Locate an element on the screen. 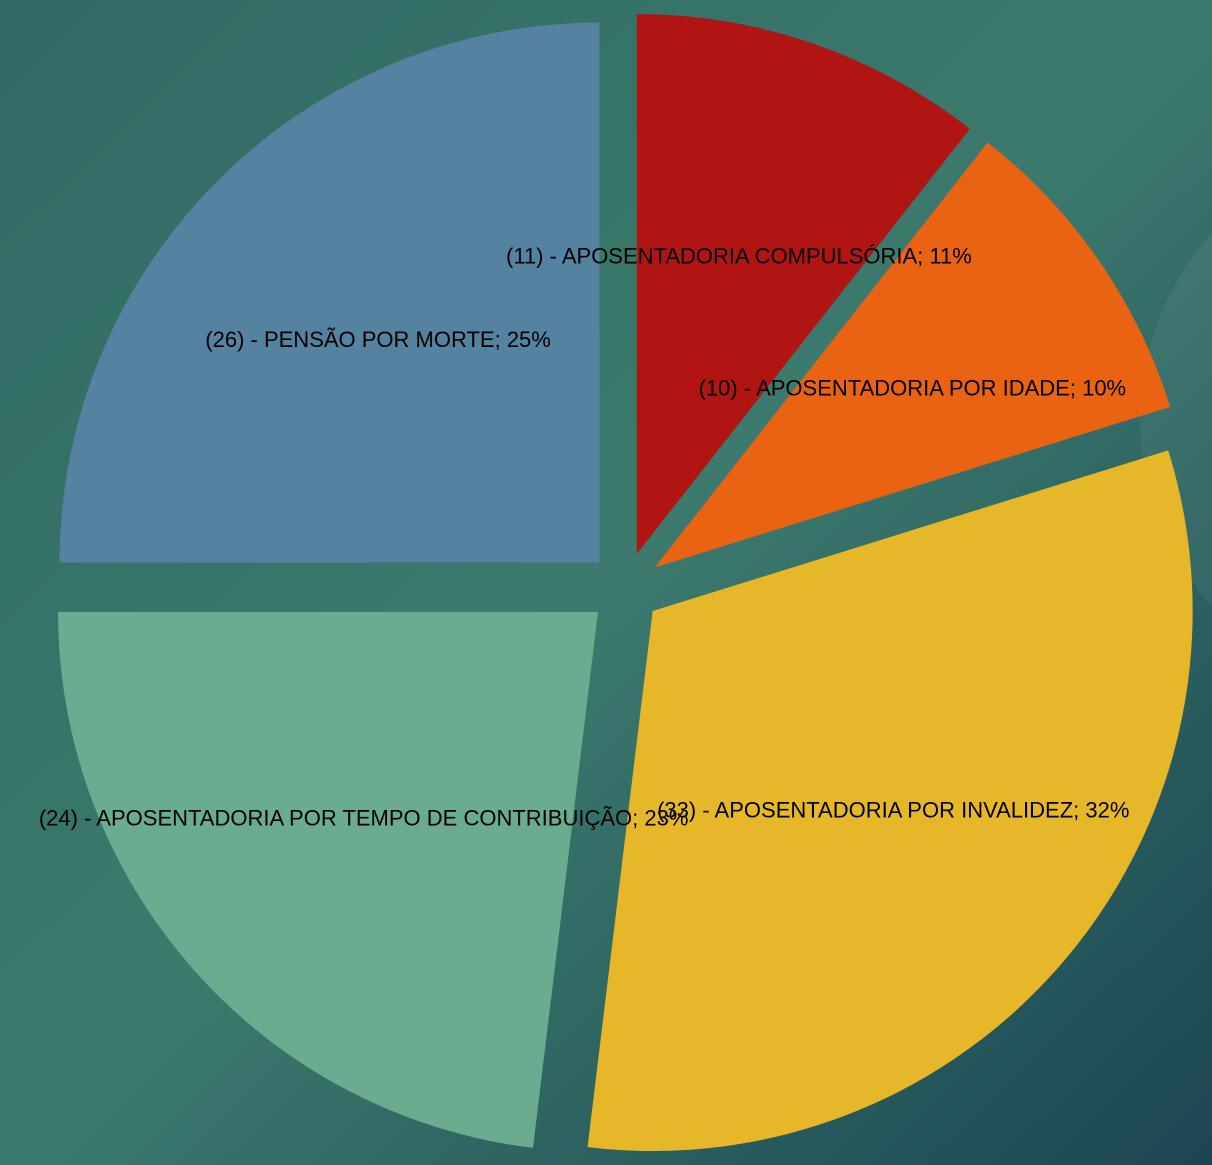  data-label: (11) - APOSENTADORIA COMPULSÓRIA; 11% is located at coordinates (739, 256).